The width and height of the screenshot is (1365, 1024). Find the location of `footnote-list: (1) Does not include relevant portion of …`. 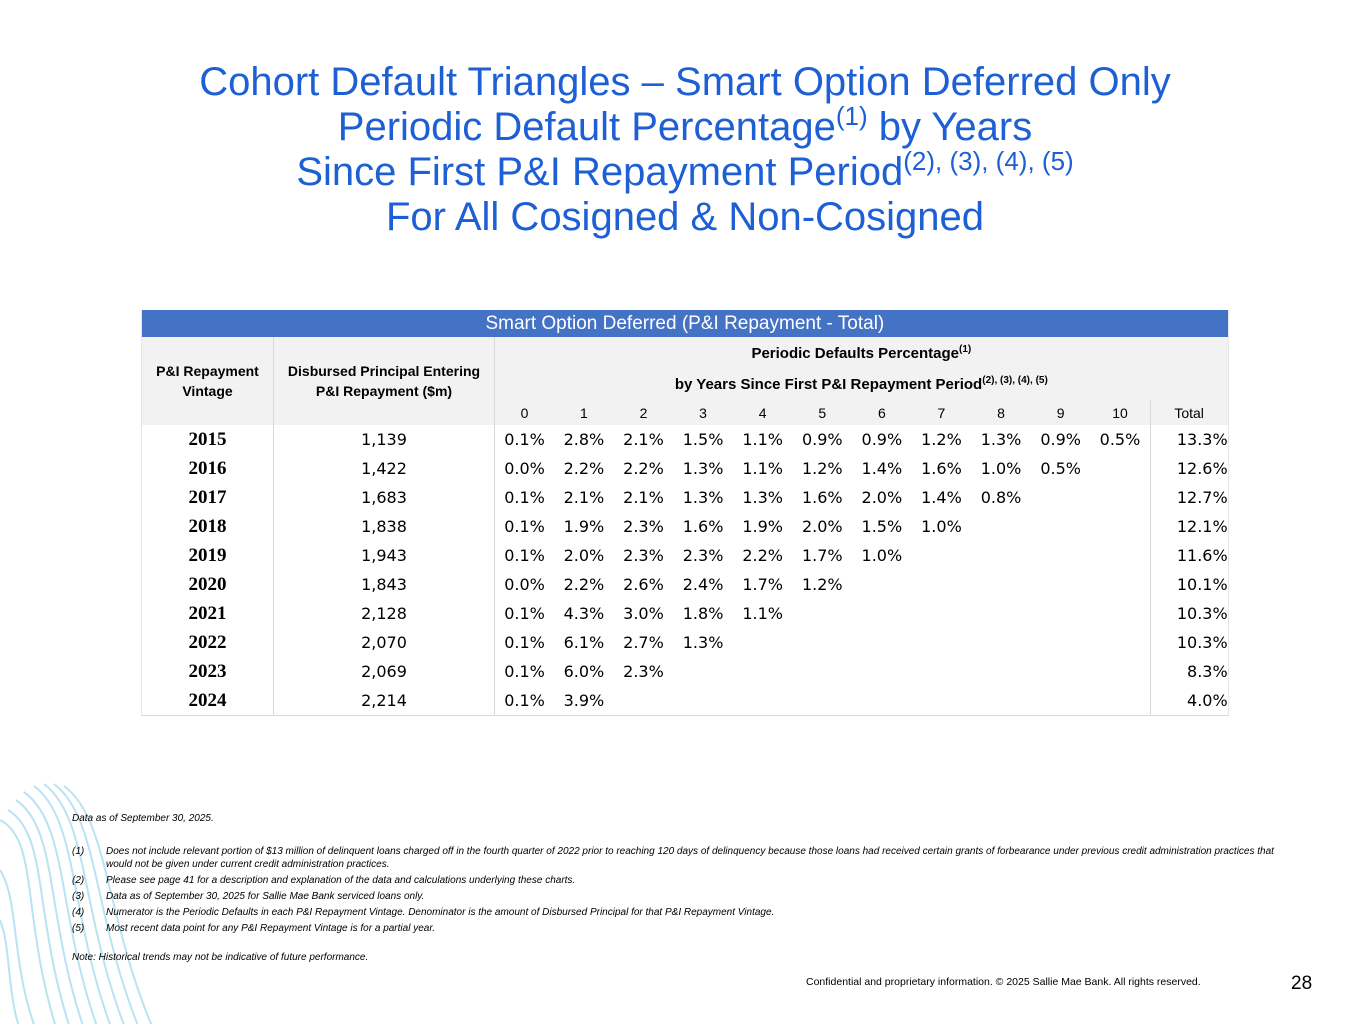

footnote-list: (1) Does not include relevant portion of … is located at coordinates (687, 890).